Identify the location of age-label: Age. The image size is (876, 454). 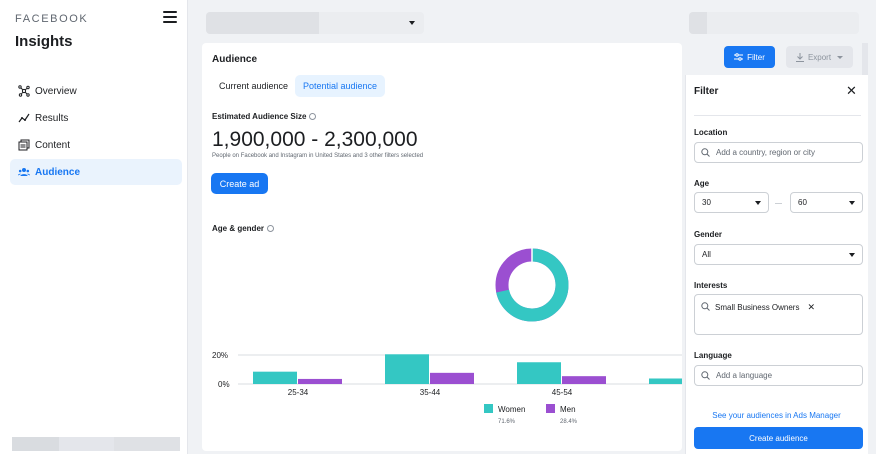
(702, 183).